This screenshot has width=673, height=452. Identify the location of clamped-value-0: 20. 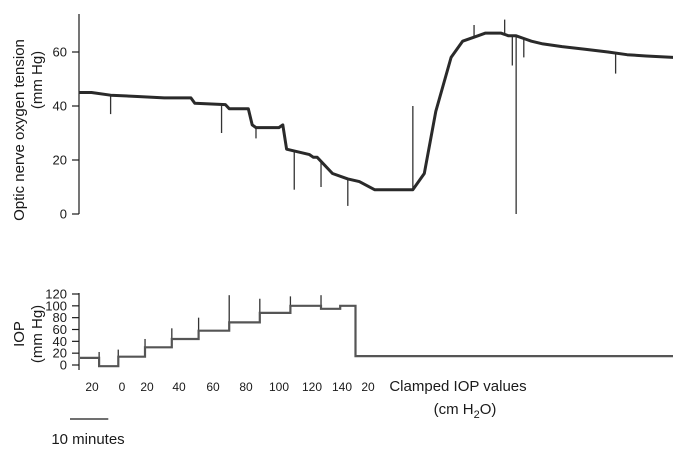
(92, 387).